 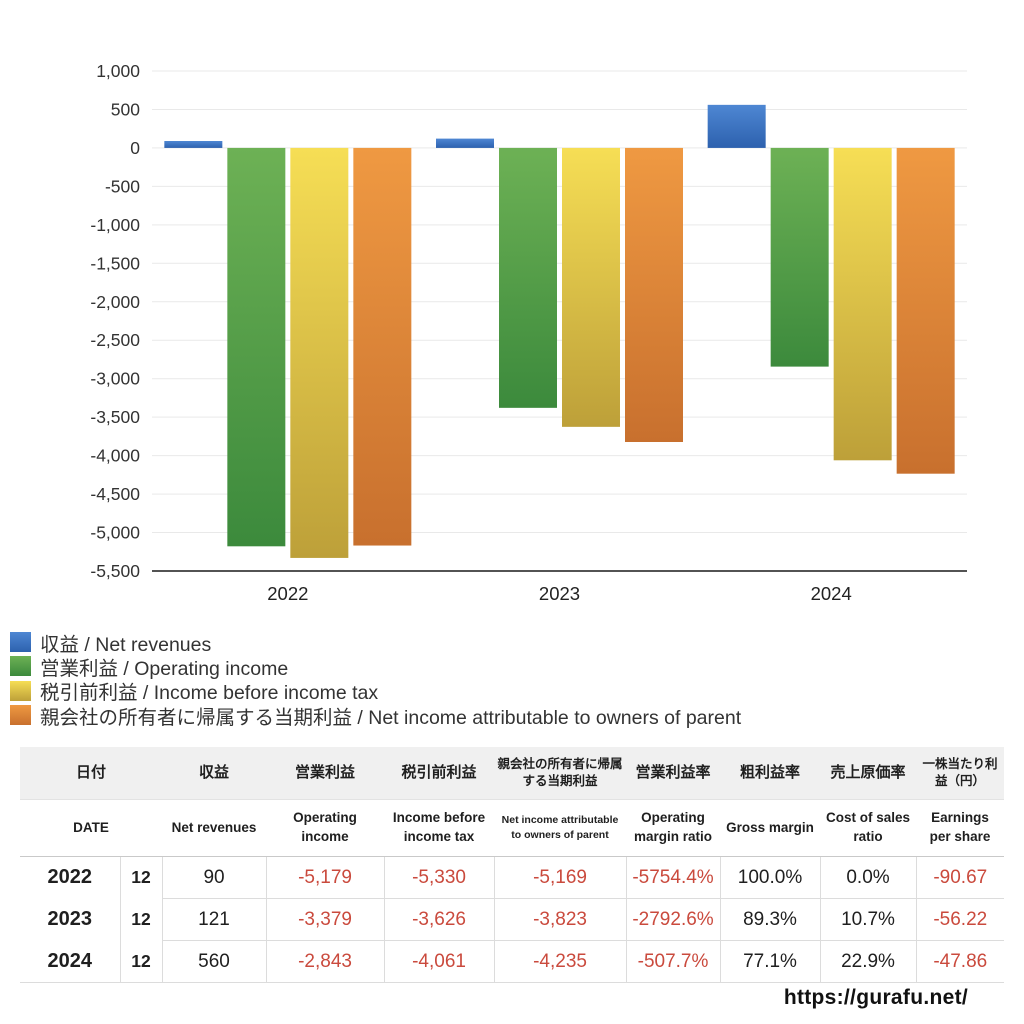 What do you see at coordinates (673, 877) in the screenshot?
I see `cell-operating-margin-ratio: -5754.4%` at bounding box center [673, 877].